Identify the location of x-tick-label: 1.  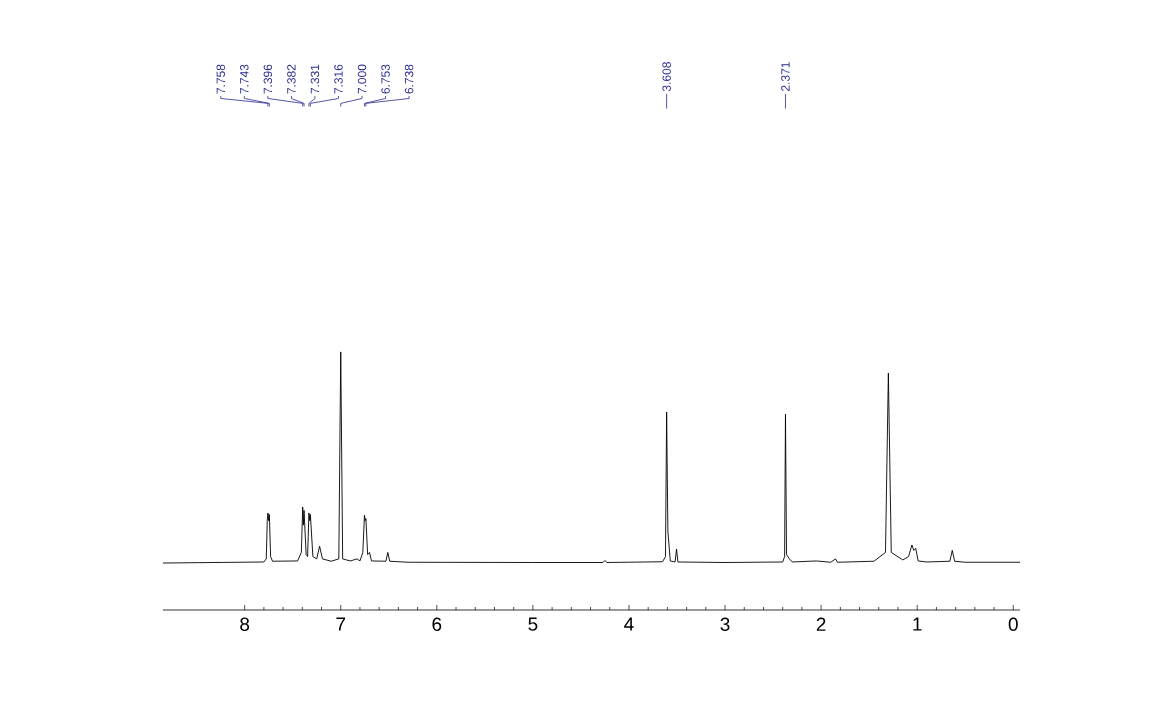
(917, 624).